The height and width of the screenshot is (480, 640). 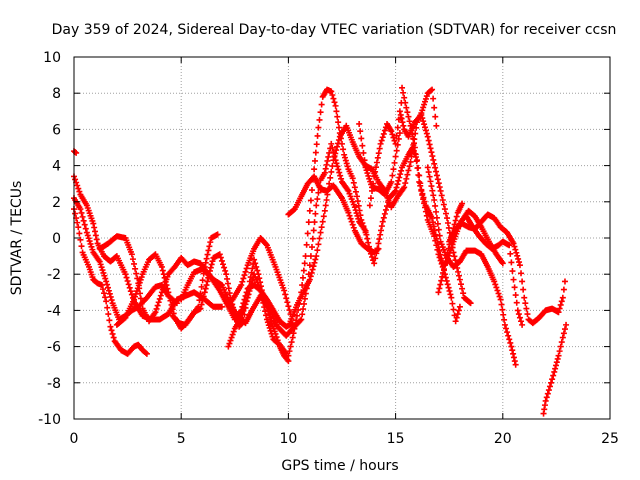 I want to click on y-tick-label: -2, so click(x=54, y=275).